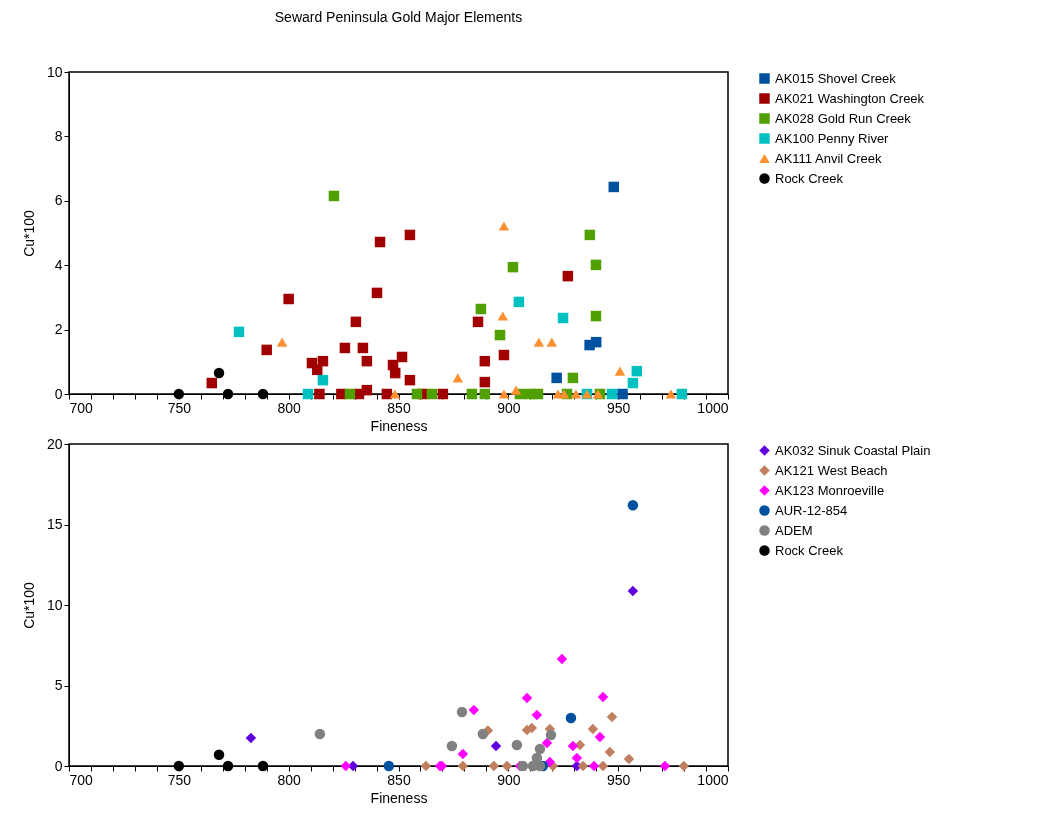 This screenshot has height=834, width=1040. Describe the element at coordinates (794, 530) in the screenshot. I see `legend-label: ADEM` at that location.